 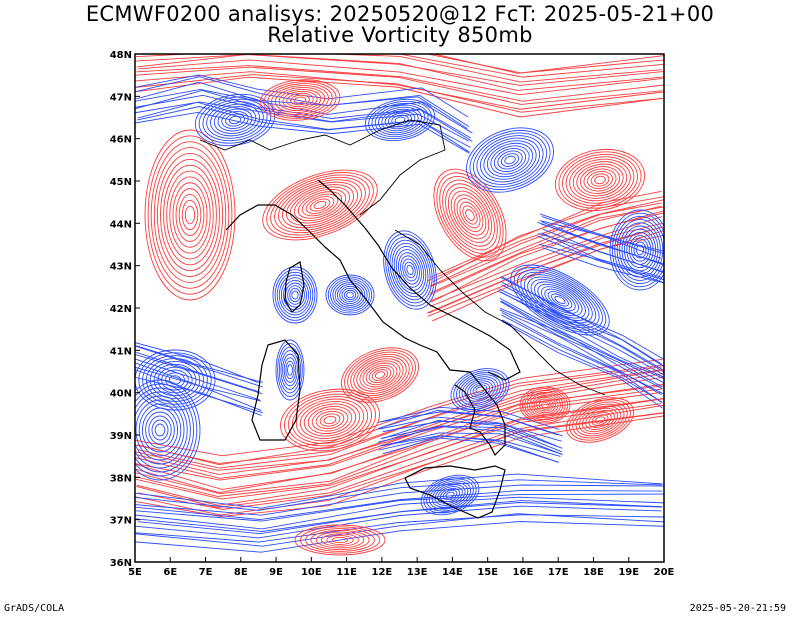 I want to click on sardinia-coastline, so click(x=276, y=390).